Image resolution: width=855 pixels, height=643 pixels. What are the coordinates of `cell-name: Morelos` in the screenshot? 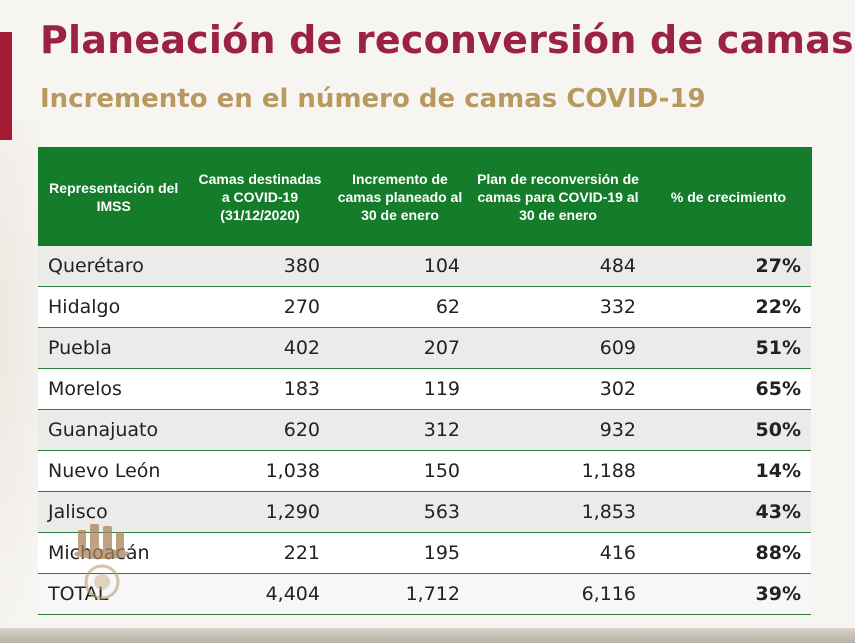 It's located at (114, 389).